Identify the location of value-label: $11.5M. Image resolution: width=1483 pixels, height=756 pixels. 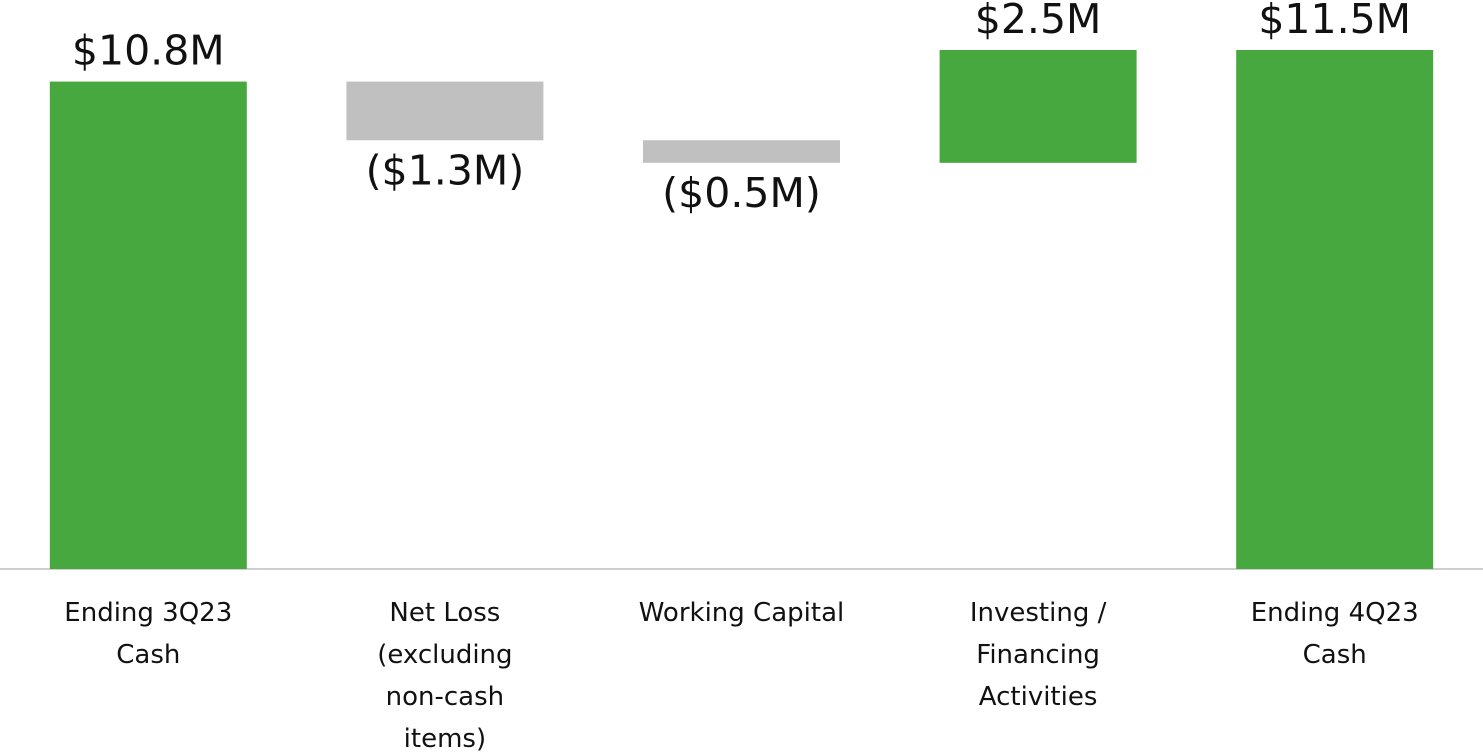
(1334, 21).